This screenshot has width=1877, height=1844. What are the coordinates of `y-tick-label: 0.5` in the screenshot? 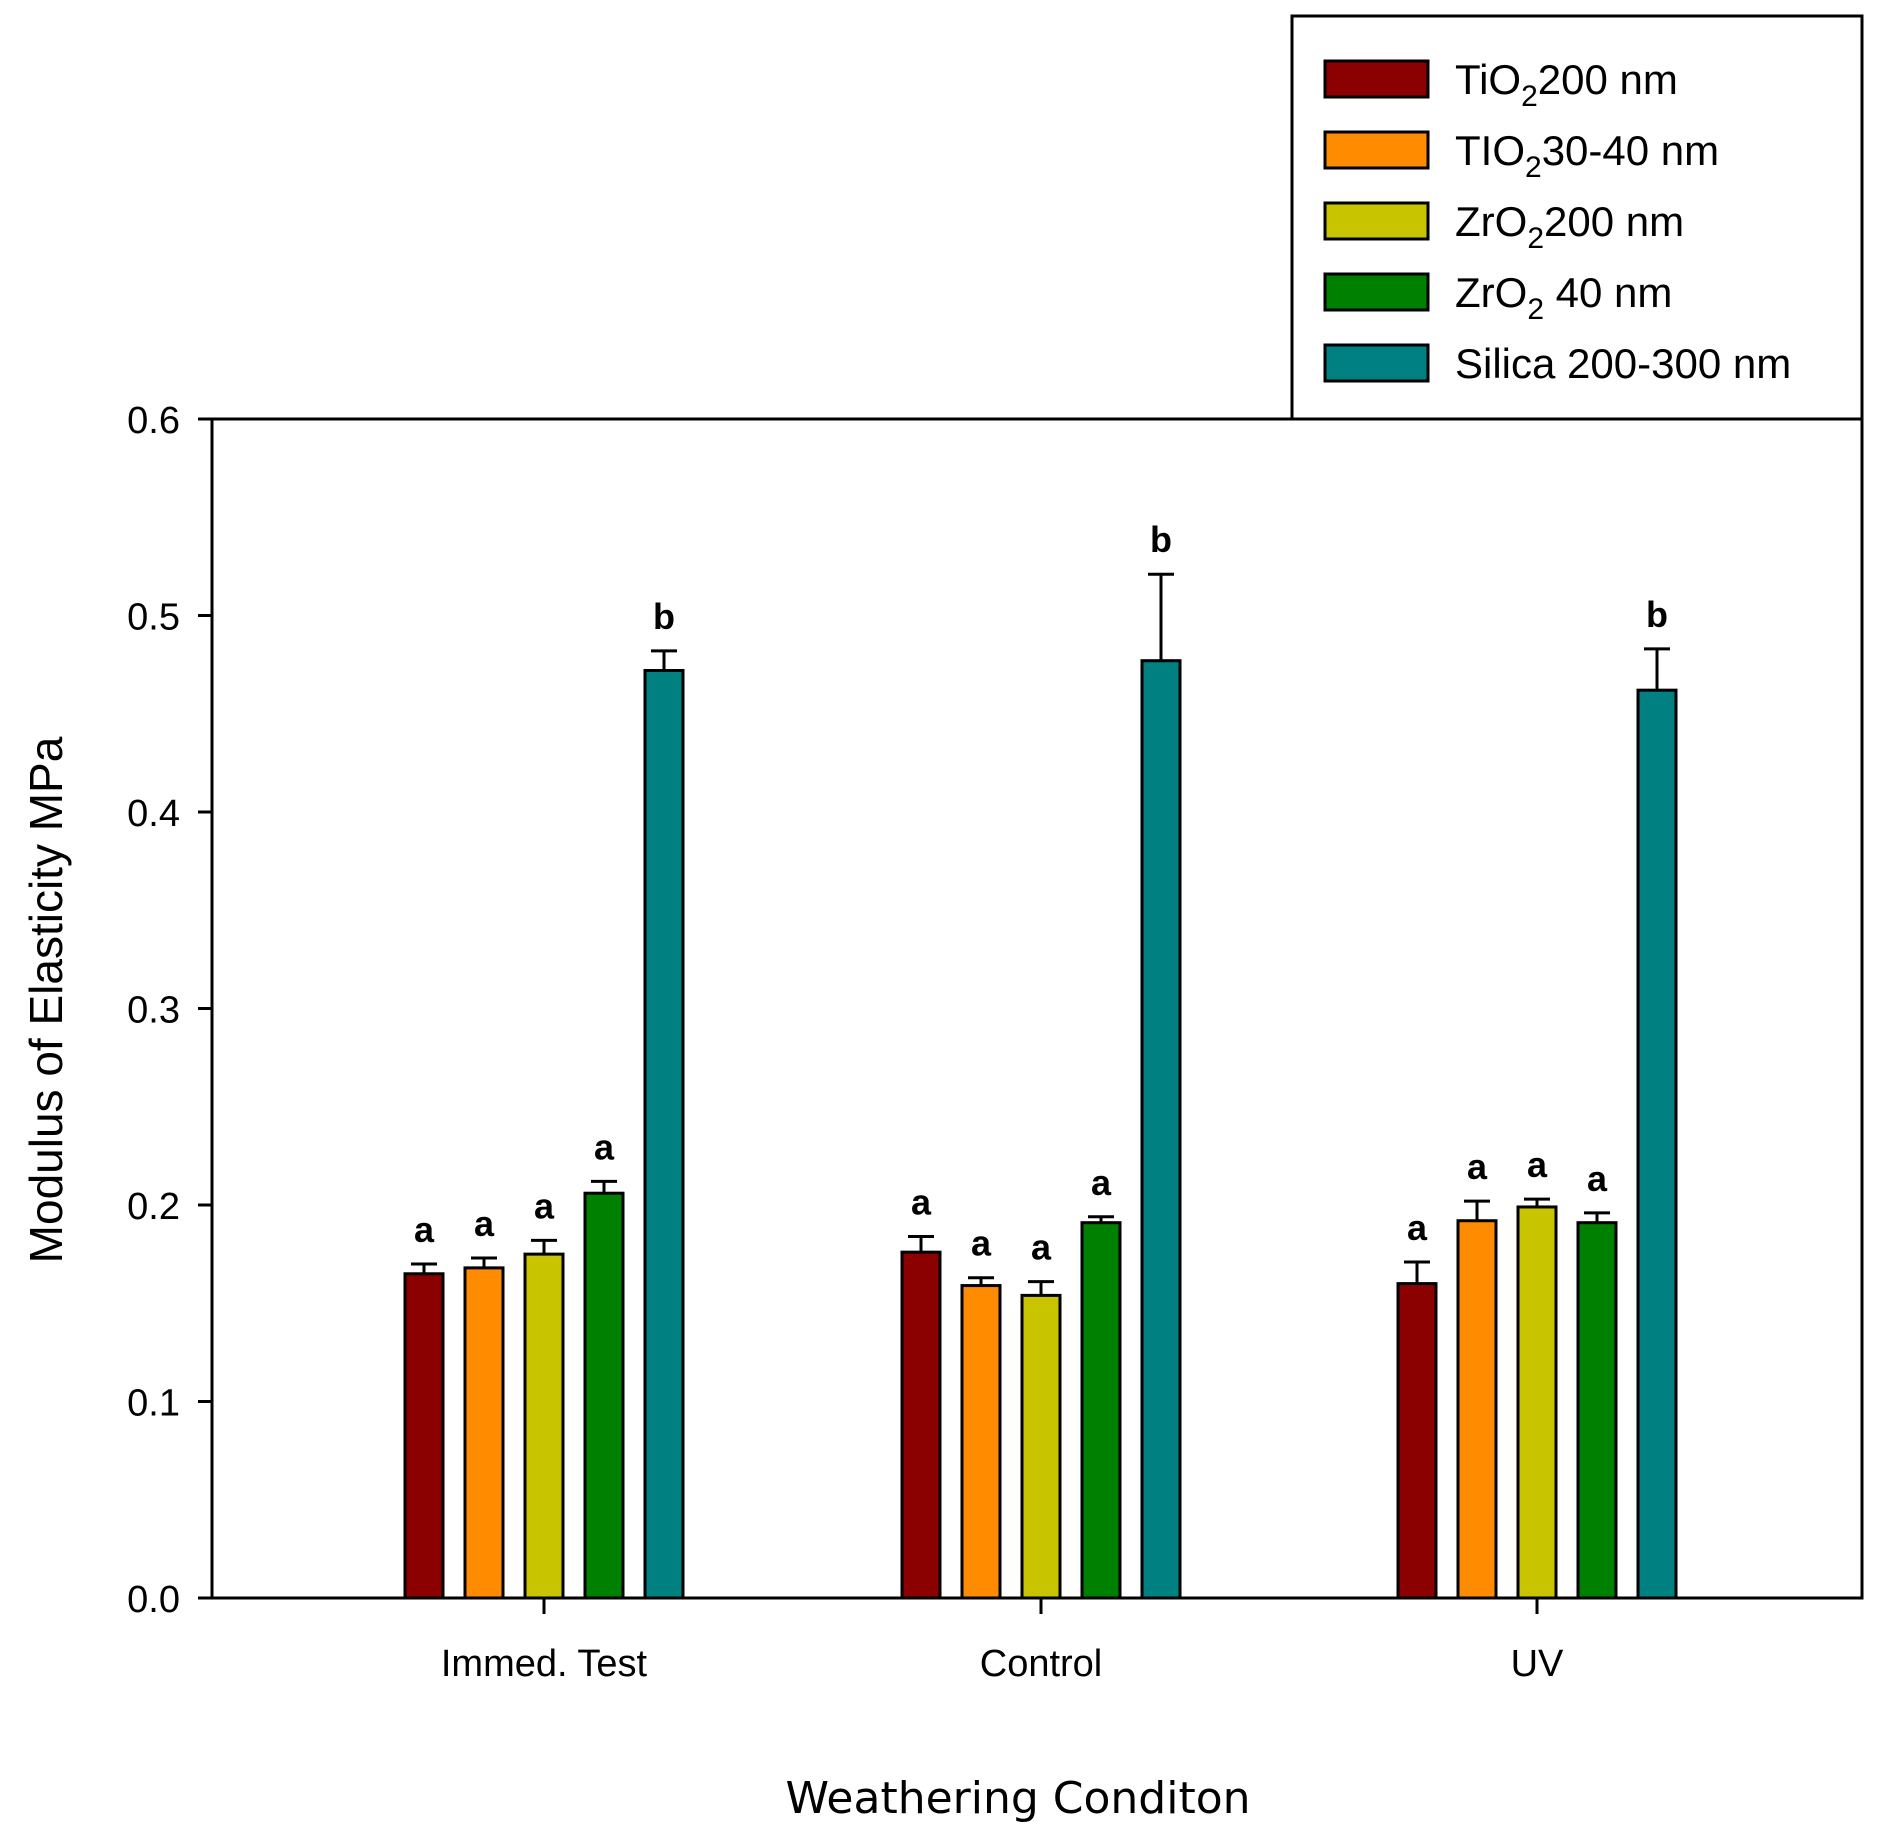 It's located at (153, 618).